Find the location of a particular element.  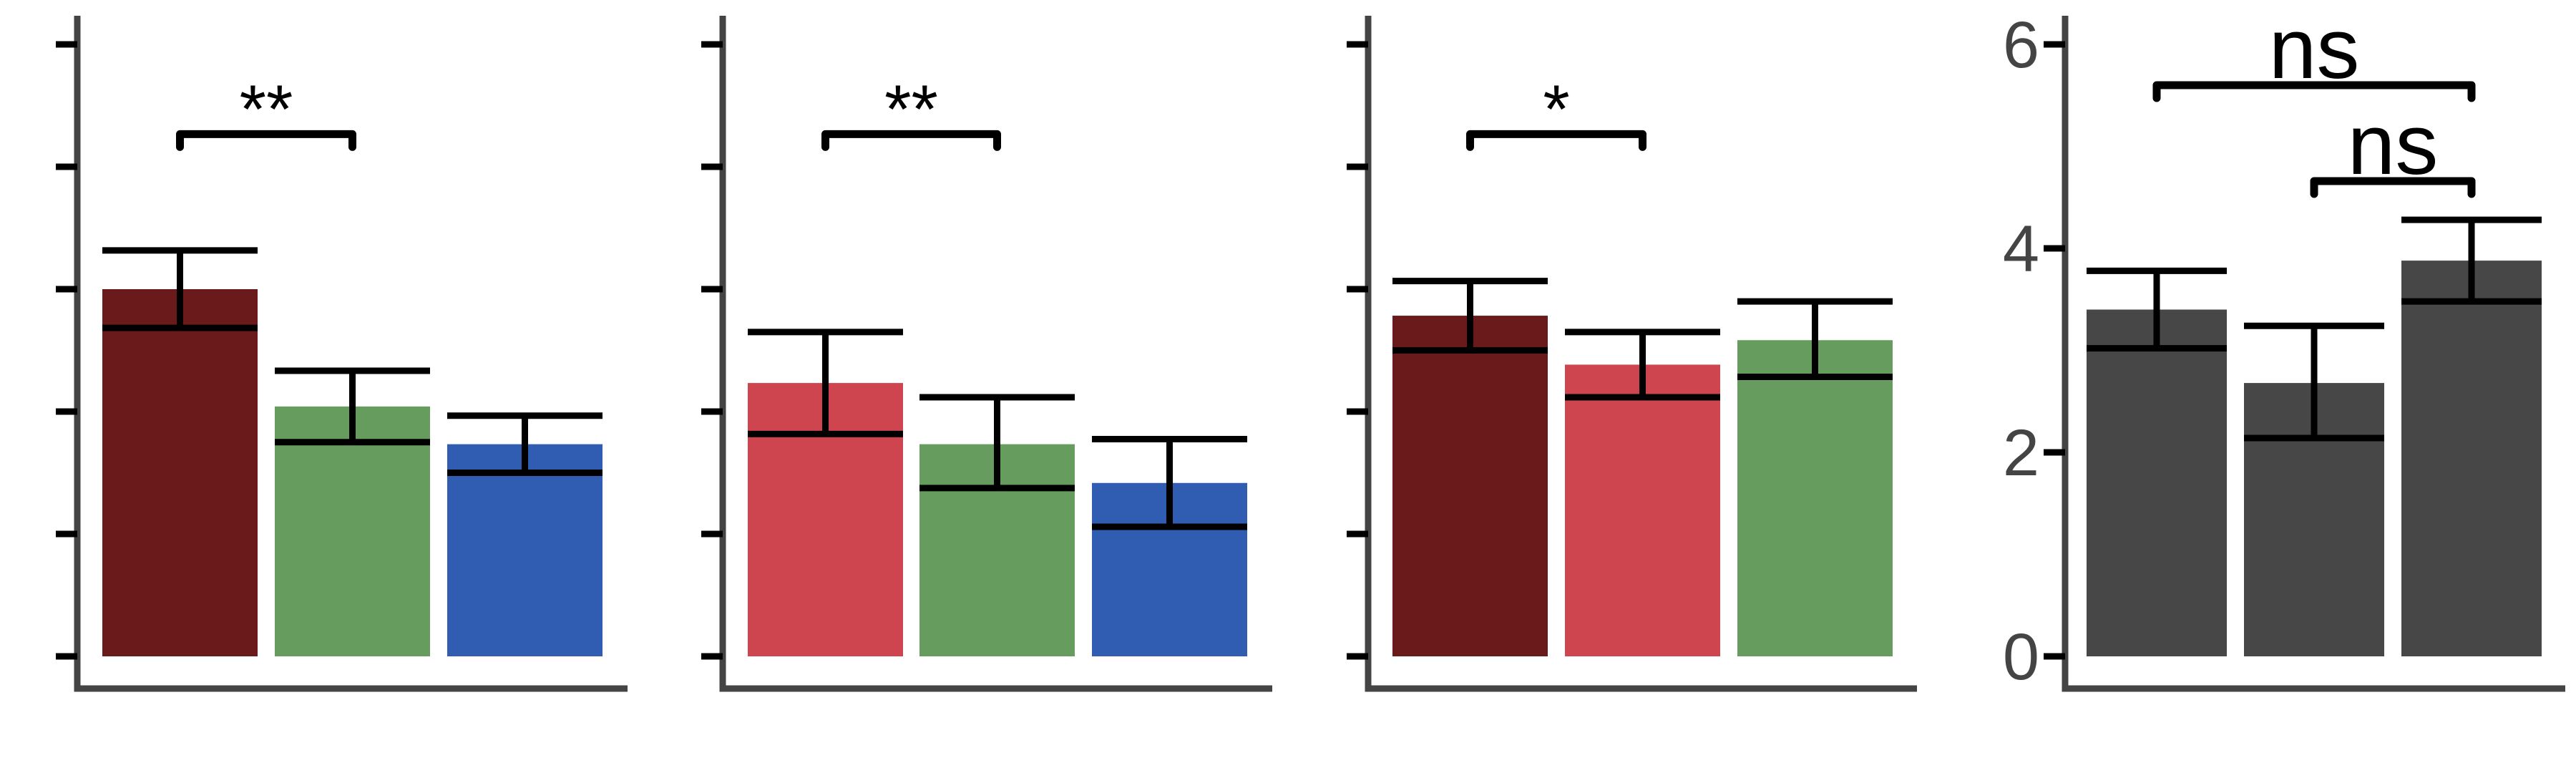

y-tick-label: 2 is located at coordinates (2021, 453).